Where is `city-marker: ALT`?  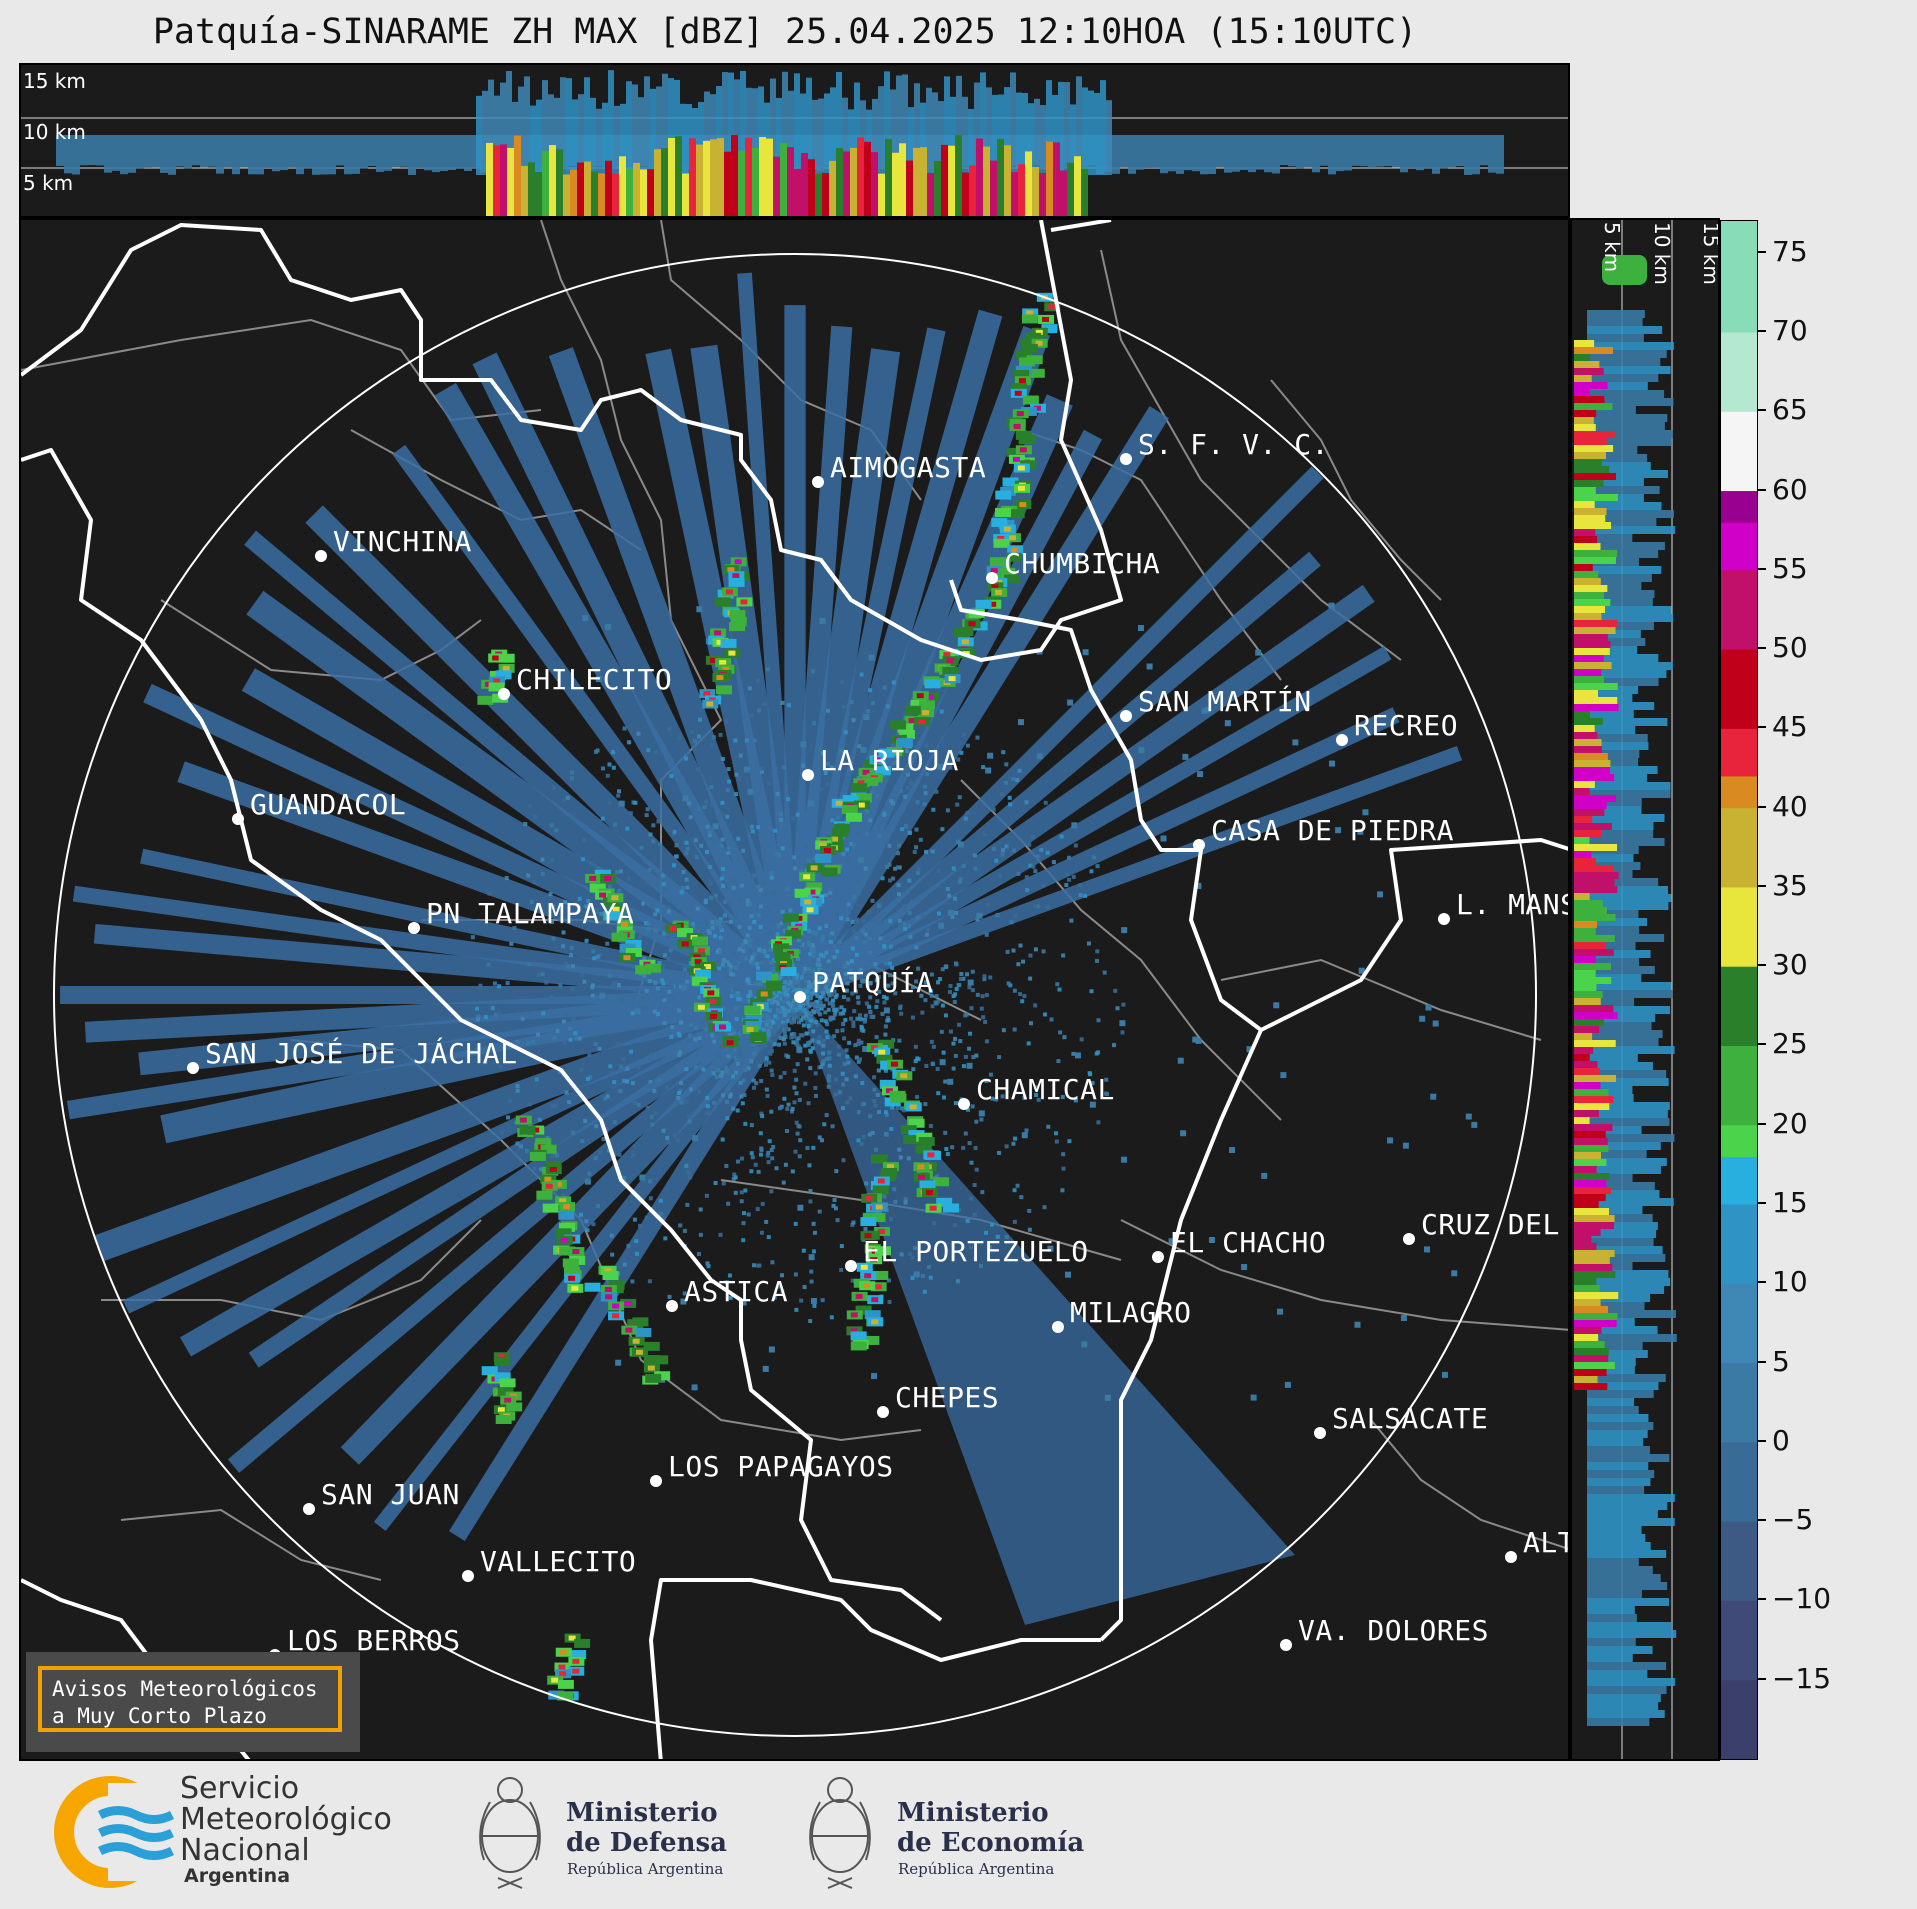
city-marker: ALT is located at coordinates (1537, 1544).